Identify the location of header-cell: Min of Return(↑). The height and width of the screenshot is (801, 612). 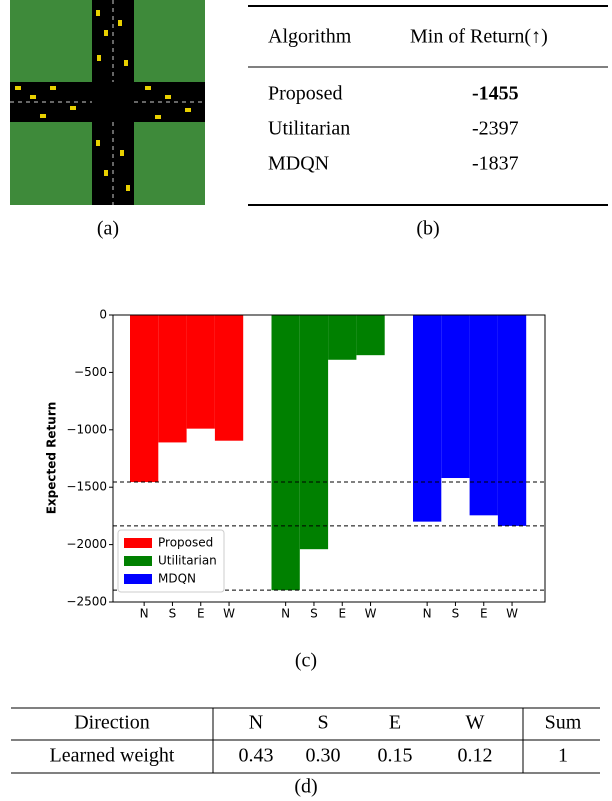
(479, 37).